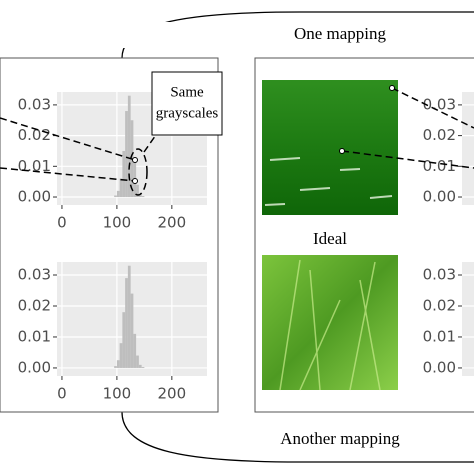  What do you see at coordinates (187, 92) in the screenshot?
I see `callout-text: Same` at bounding box center [187, 92].